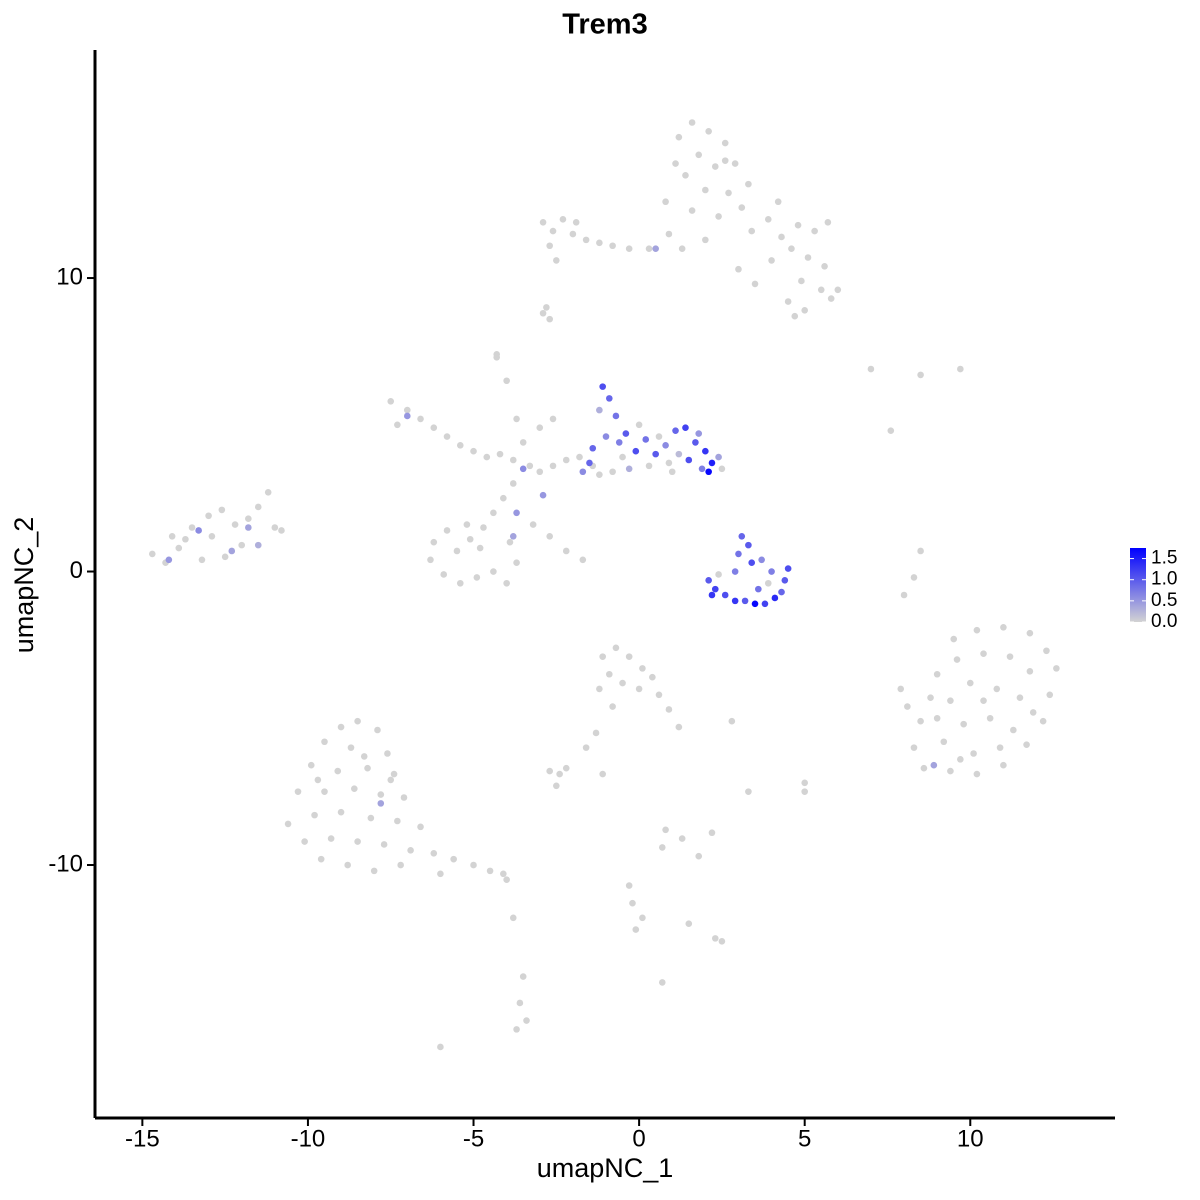  I want to click on y-tick-label: -10, so click(65, 863).